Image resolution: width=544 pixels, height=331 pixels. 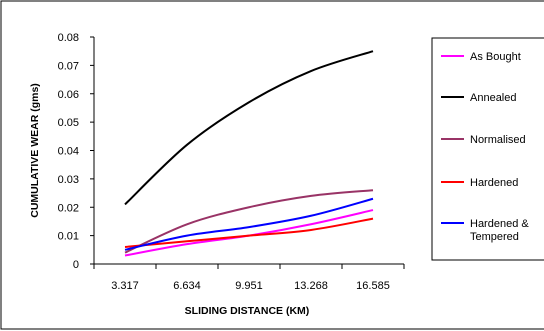 What do you see at coordinates (68, 123) in the screenshot?
I see `y-tick-label: 0.05` at bounding box center [68, 123].